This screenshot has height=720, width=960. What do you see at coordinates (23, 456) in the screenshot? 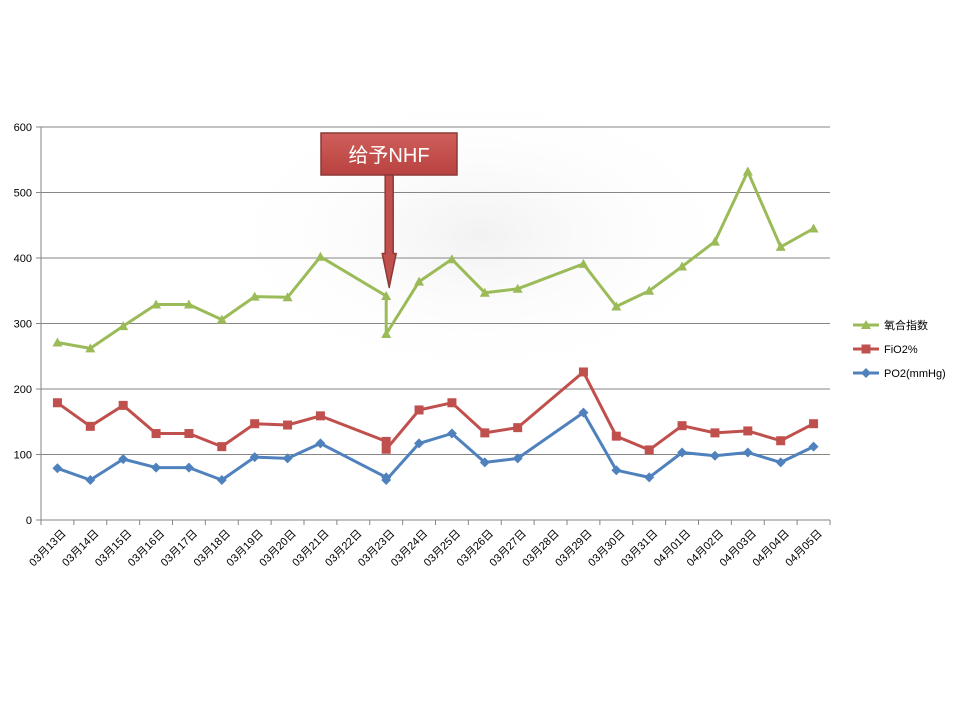
I see `y-tick-label: 100` at bounding box center [23, 456].